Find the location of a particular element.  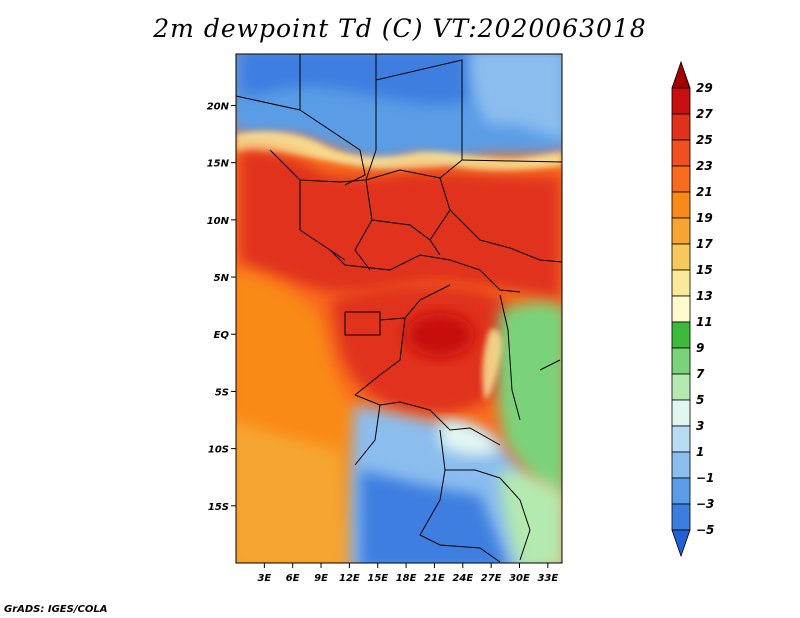

colorbar-label: 25 is located at coordinates (704, 140).